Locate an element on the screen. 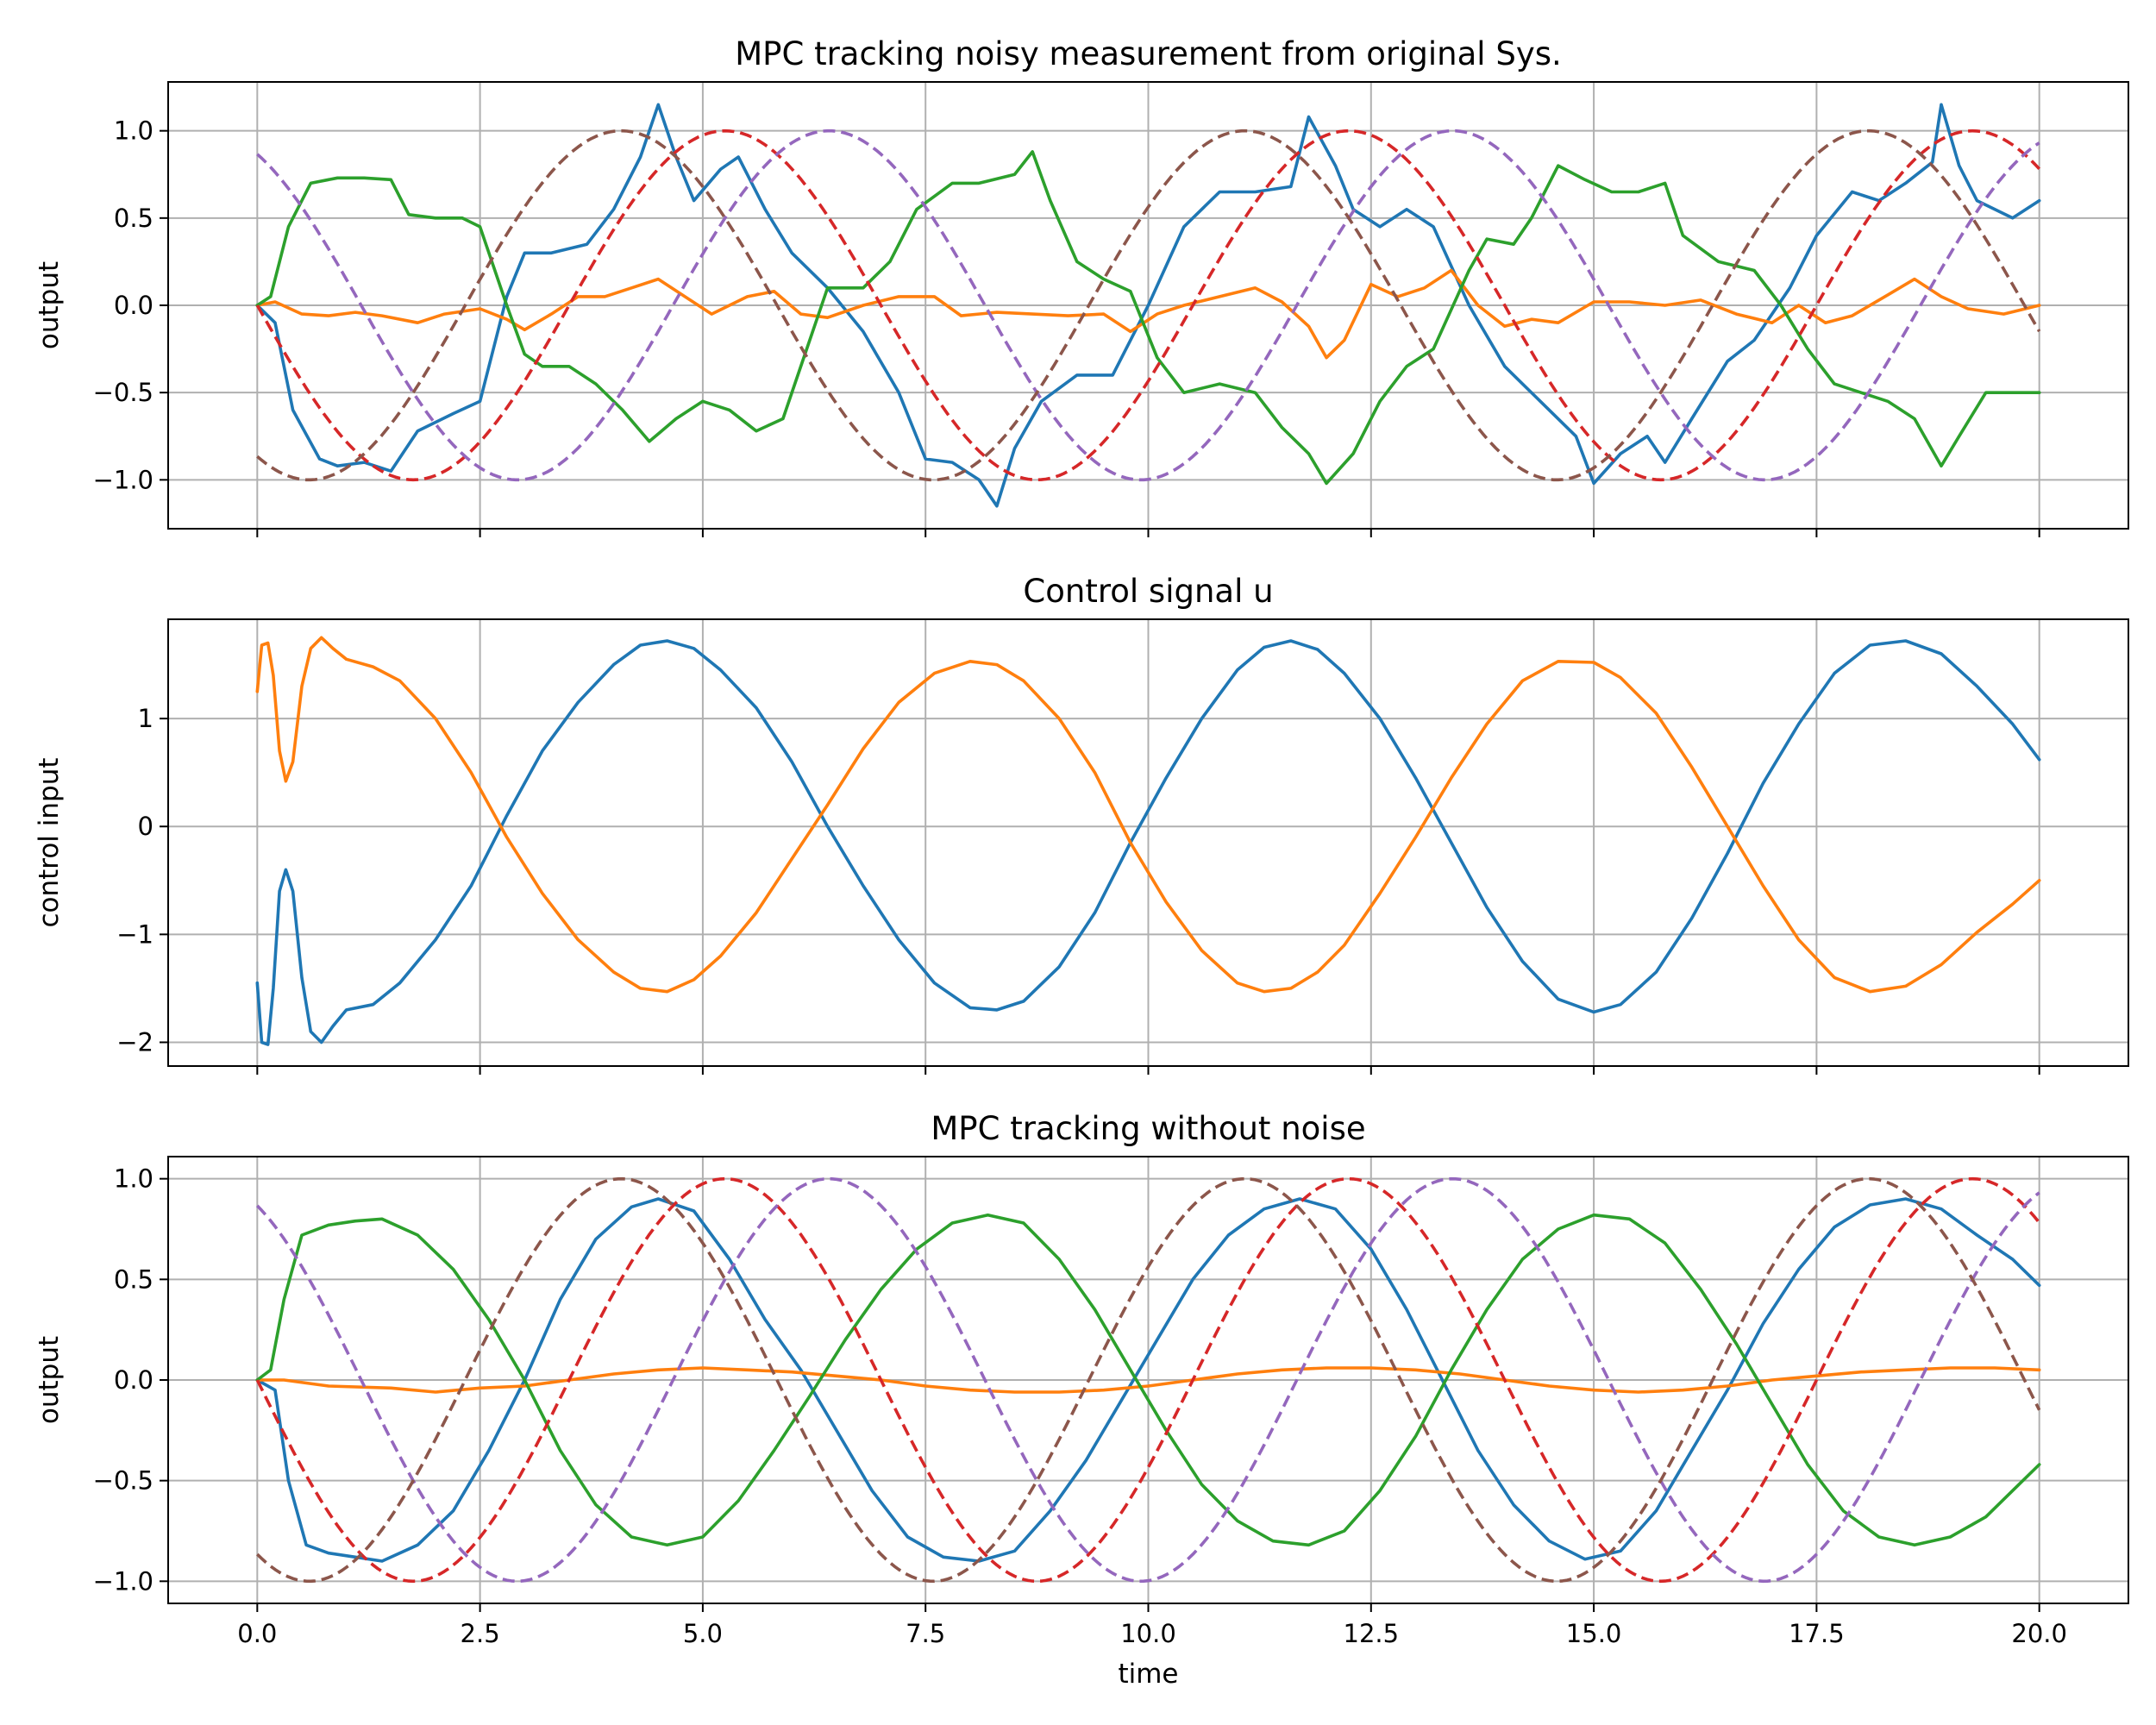 Image resolution: width=2156 pixels, height=1725 pixels. x-tick-label: 15.0 is located at coordinates (1594, 1634).